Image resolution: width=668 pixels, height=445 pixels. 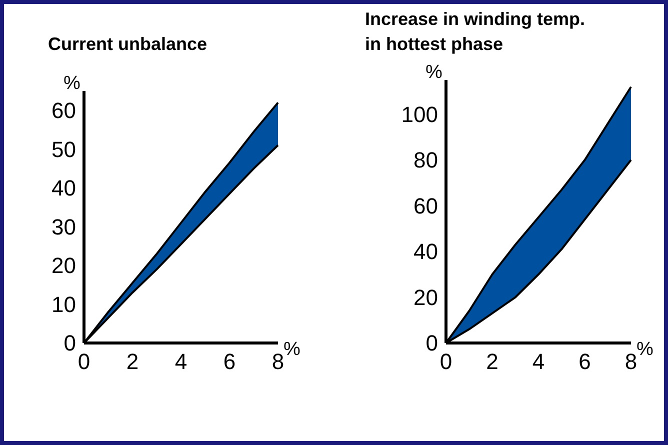 What do you see at coordinates (128, 44) in the screenshot?
I see `chart-title: Current unbalance` at bounding box center [128, 44].